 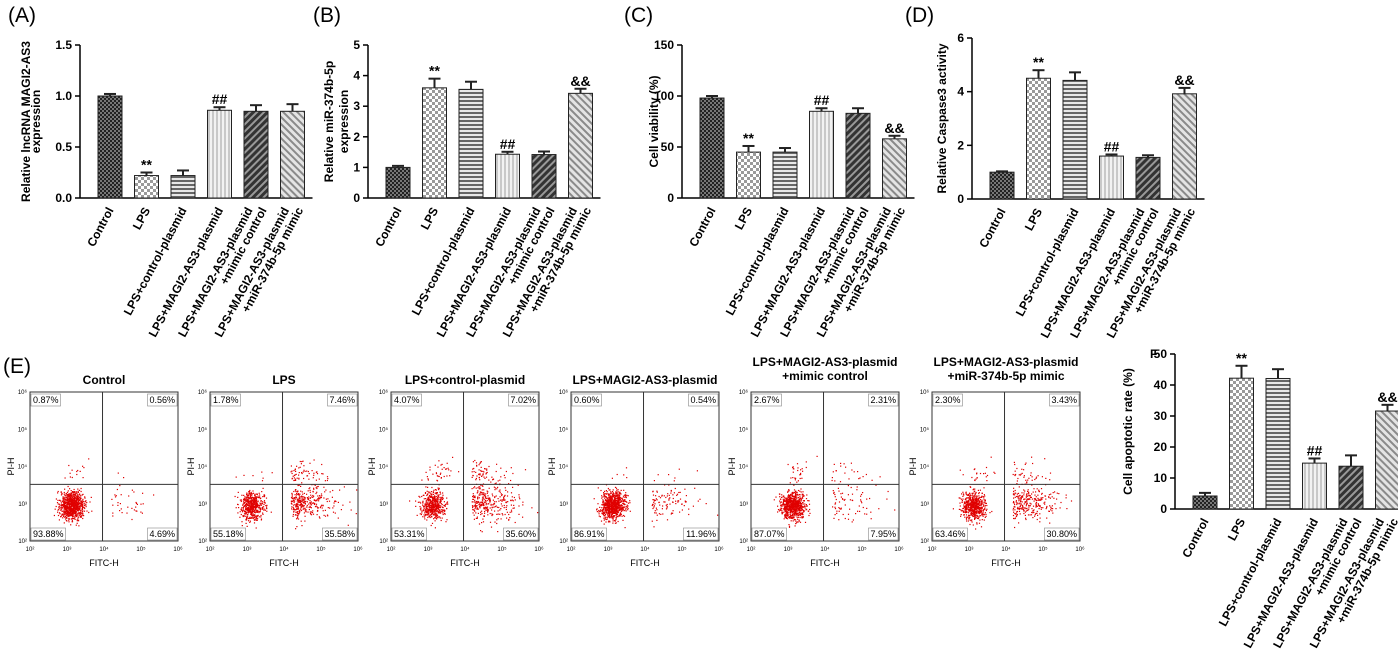 What do you see at coordinates (409, 534) in the screenshot?
I see `quadrant-value: 53.31%` at bounding box center [409, 534].